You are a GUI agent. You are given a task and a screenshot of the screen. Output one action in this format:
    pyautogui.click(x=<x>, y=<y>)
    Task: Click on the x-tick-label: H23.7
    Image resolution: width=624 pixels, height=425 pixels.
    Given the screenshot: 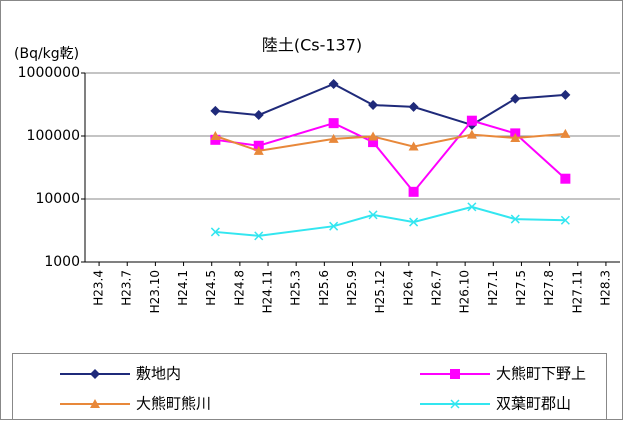 What is the action you would take?
    pyautogui.click(x=127, y=288)
    